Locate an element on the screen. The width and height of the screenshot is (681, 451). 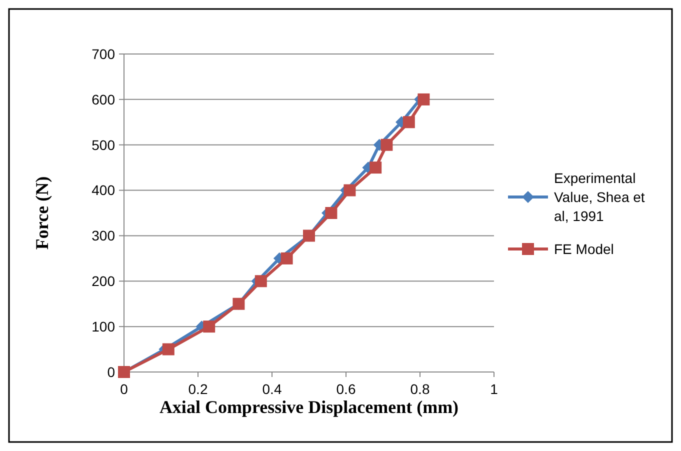
x-axis-title: Axial Compressive Displacement (mm) is located at coordinates (309, 407).